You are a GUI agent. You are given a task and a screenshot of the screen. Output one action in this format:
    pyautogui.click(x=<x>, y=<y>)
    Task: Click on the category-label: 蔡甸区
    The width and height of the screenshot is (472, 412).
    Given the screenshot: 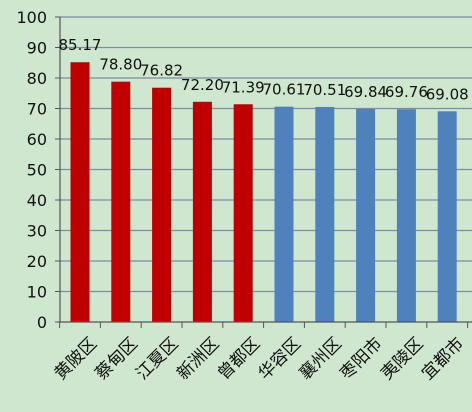 What is the action you would take?
    pyautogui.click(x=117, y=359)
    